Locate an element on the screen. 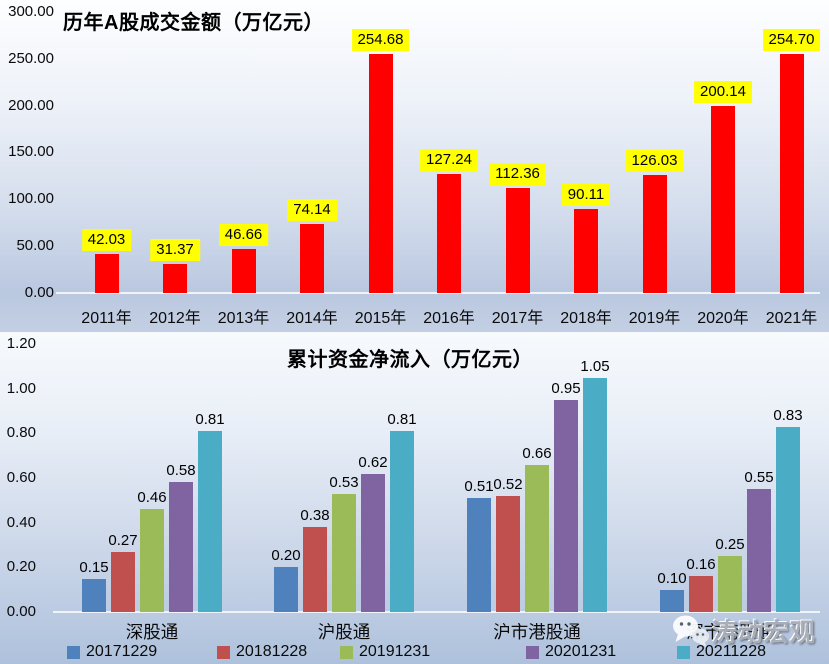  turnover-data-label: 46.66 is located at coordinates (243, 235).